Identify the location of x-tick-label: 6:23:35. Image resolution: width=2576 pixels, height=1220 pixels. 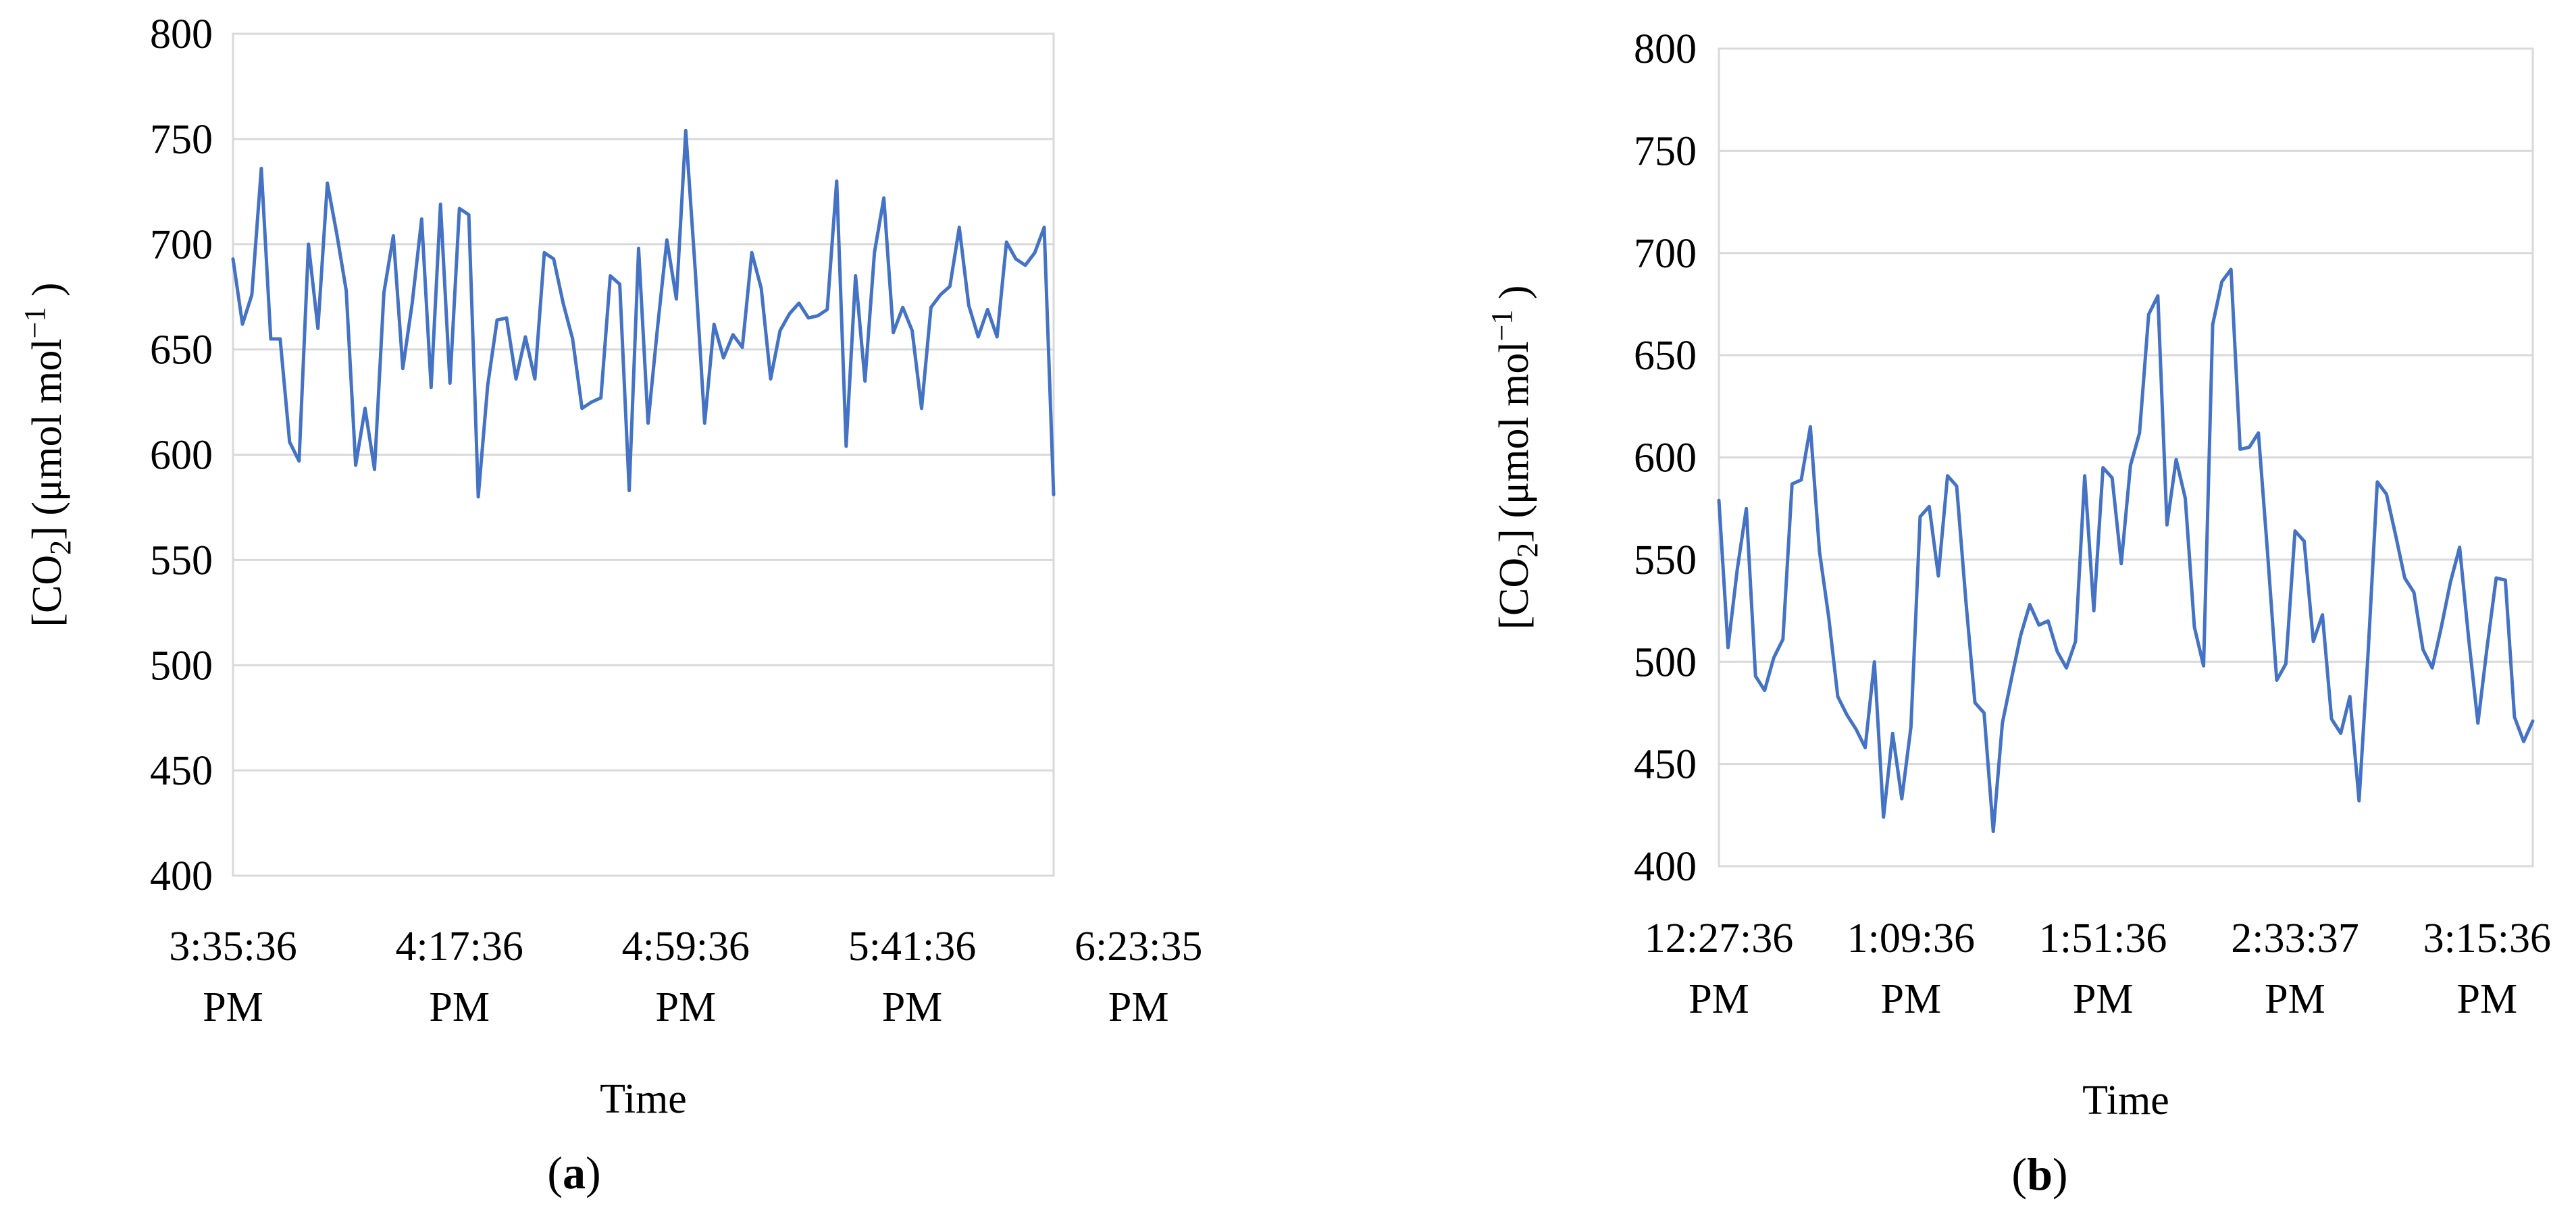
(1138, 947).